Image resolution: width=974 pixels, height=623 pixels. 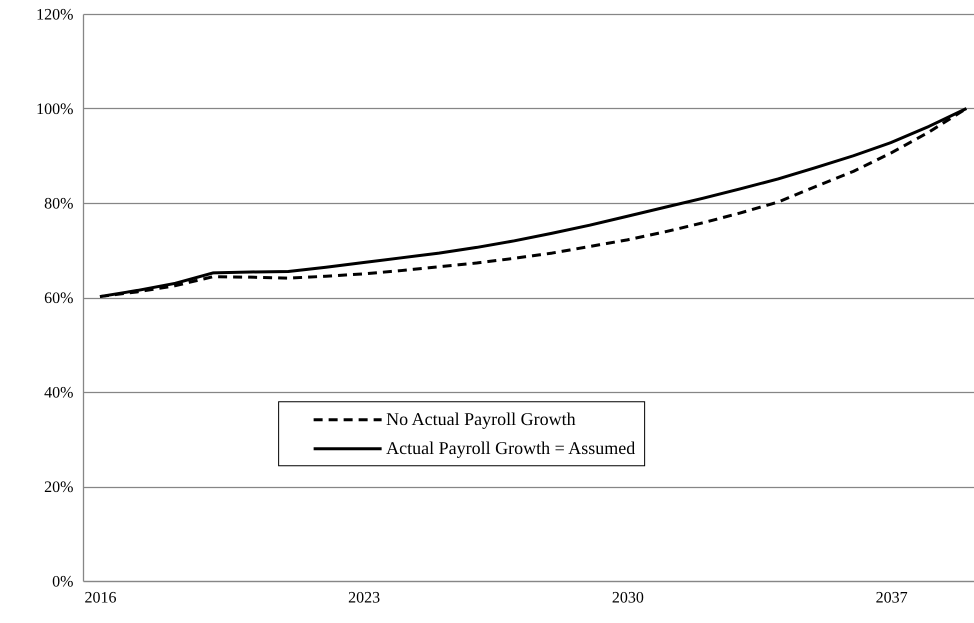 I want to click on y-tick-label: 0%, so click(x=63, y=582).